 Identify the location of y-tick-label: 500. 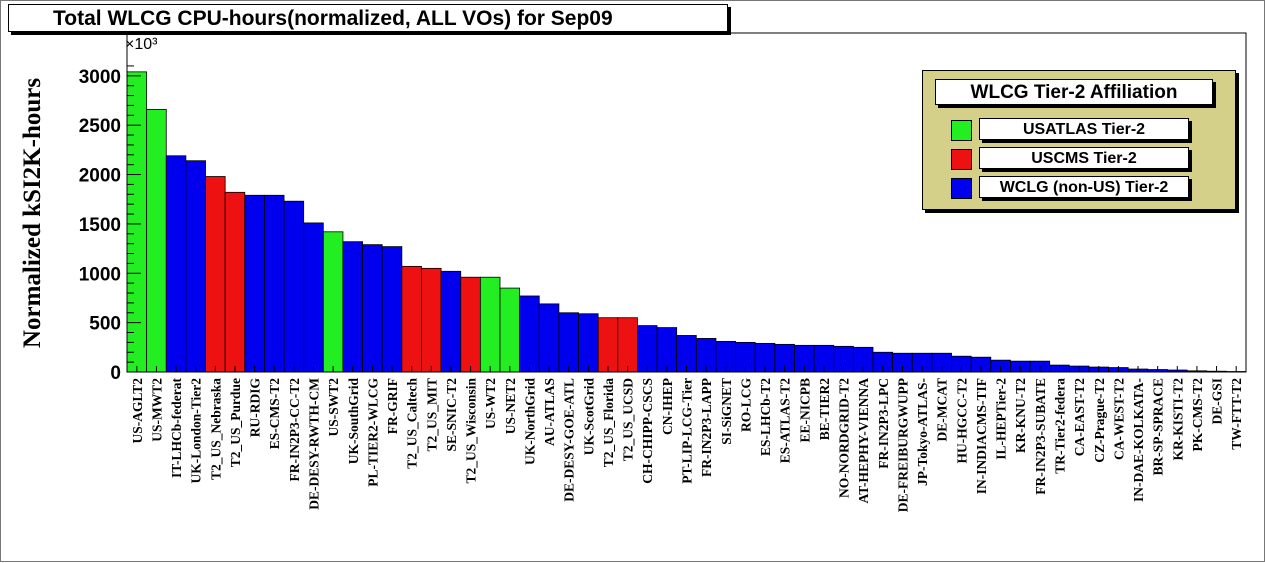
(105, 324).